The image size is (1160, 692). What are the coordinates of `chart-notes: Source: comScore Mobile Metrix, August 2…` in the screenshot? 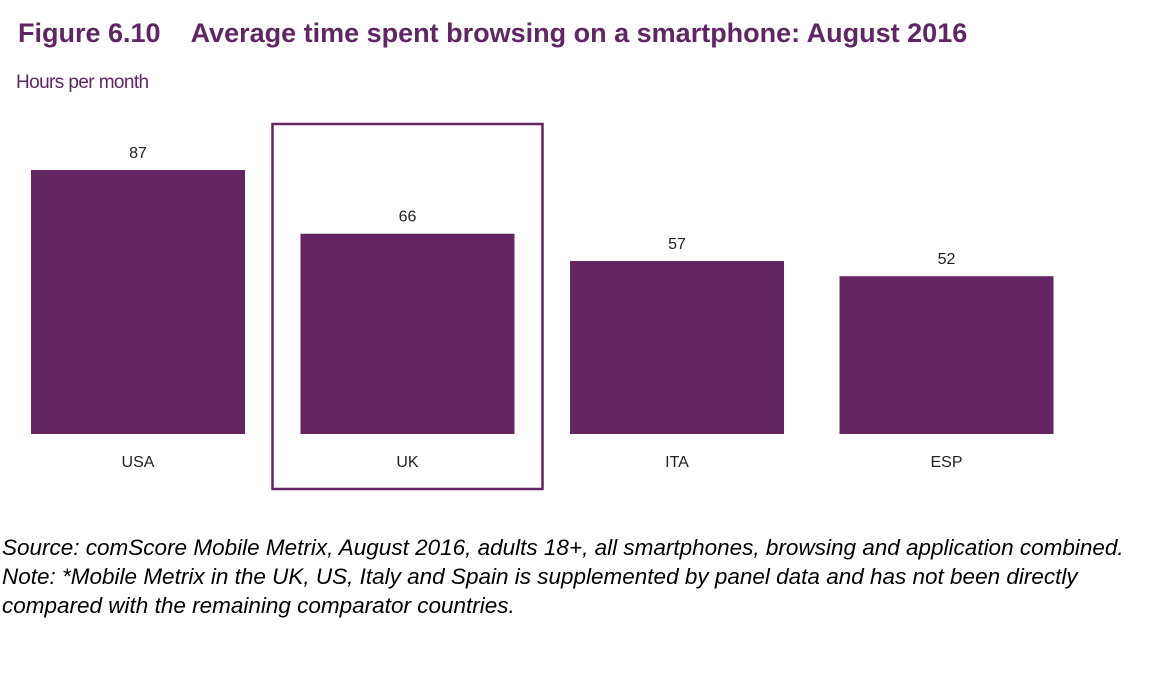 It's located at (577, 576).